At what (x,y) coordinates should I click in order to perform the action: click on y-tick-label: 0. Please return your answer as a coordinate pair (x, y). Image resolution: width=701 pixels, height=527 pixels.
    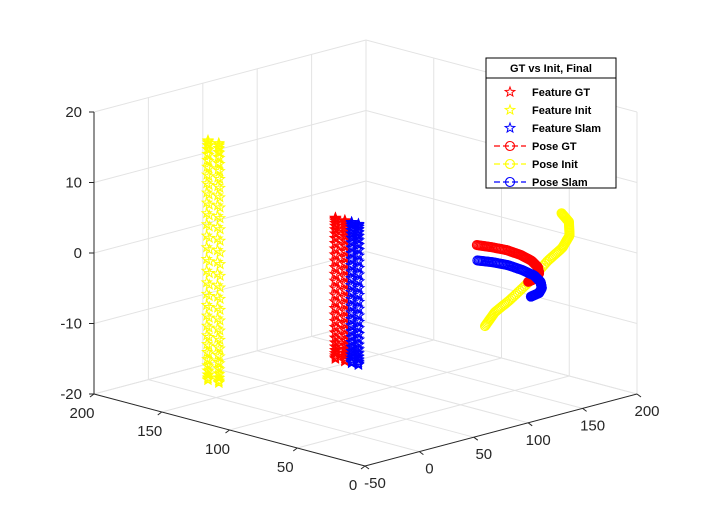
    Looking at the image, I should click on (353, 485).